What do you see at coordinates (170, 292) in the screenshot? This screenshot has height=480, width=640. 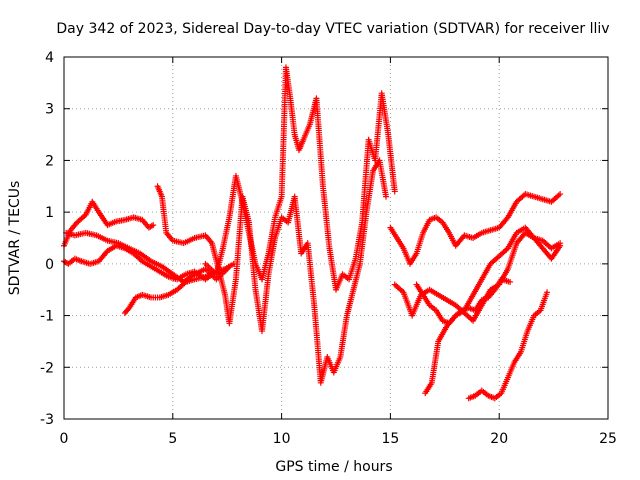 I see `series-track-d` at bounding box center [170, 292].